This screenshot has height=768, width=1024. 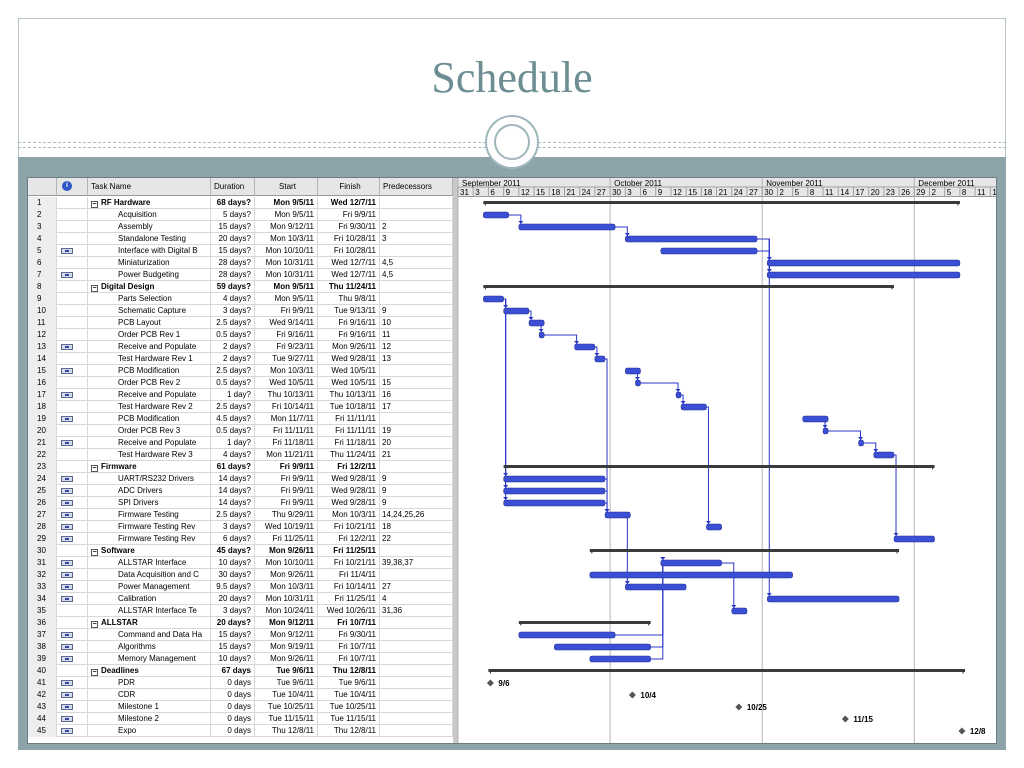 What do you see at coordinates (149, 395) in the screenshot?
I see `task-name: Receive and Populate` at bounding box center [149, 395].